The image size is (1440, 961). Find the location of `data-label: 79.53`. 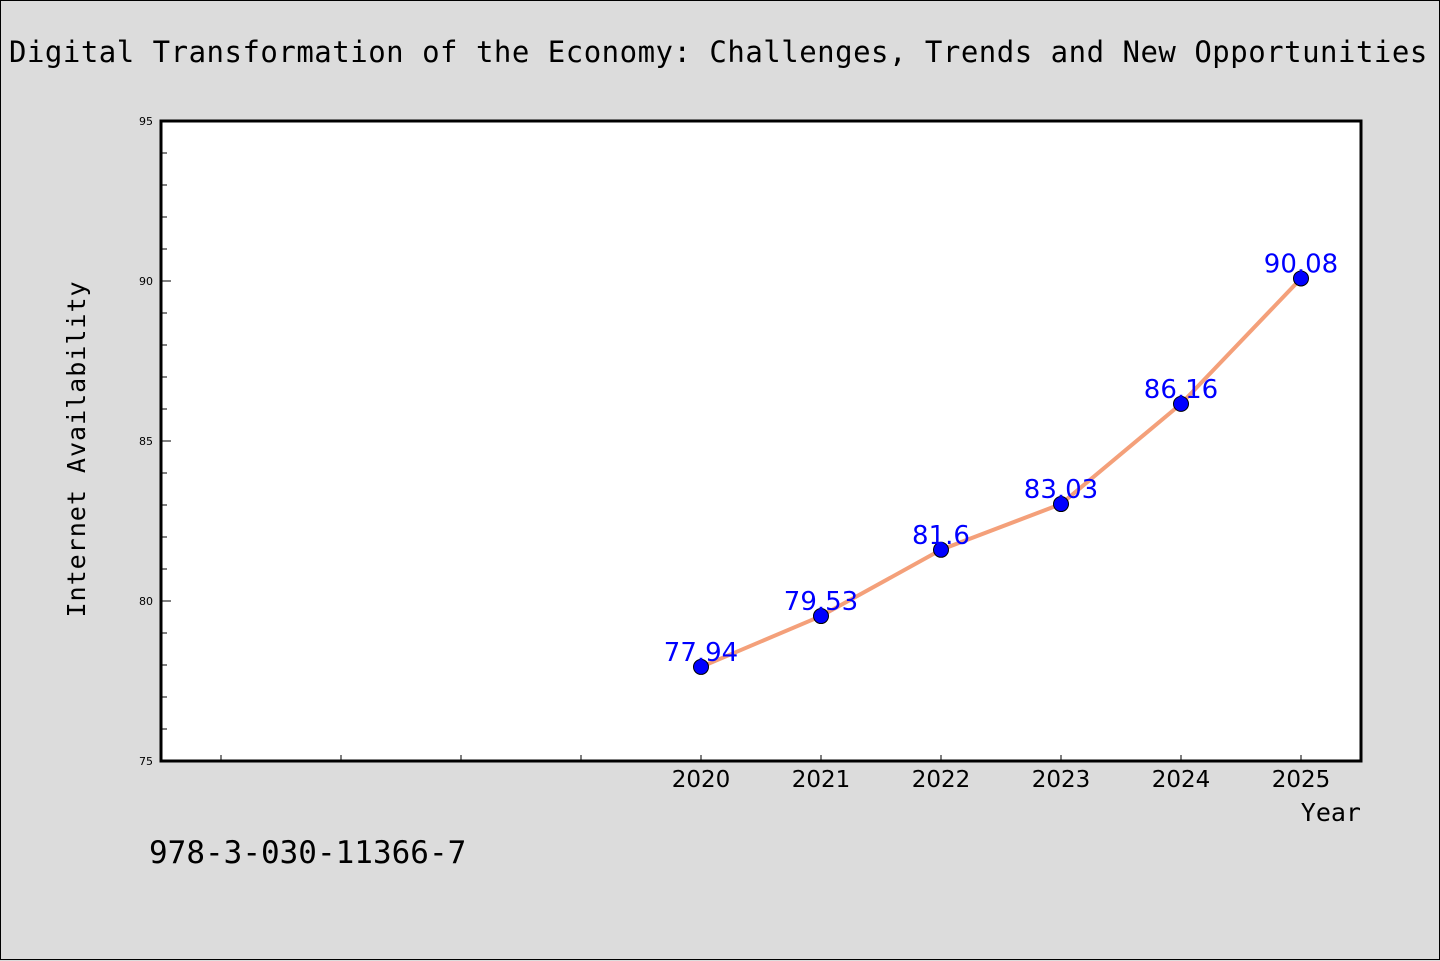

data-label: 79.53 is located at coordinates (821, 602).